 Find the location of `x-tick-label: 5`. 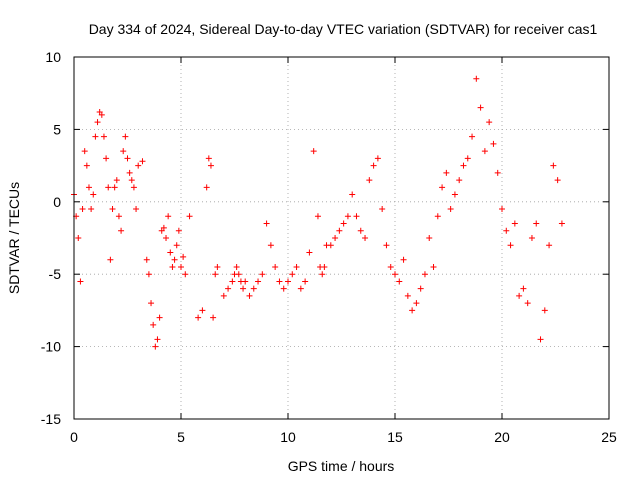

x-tick-label: 5 is located at coordinates (181, 437).